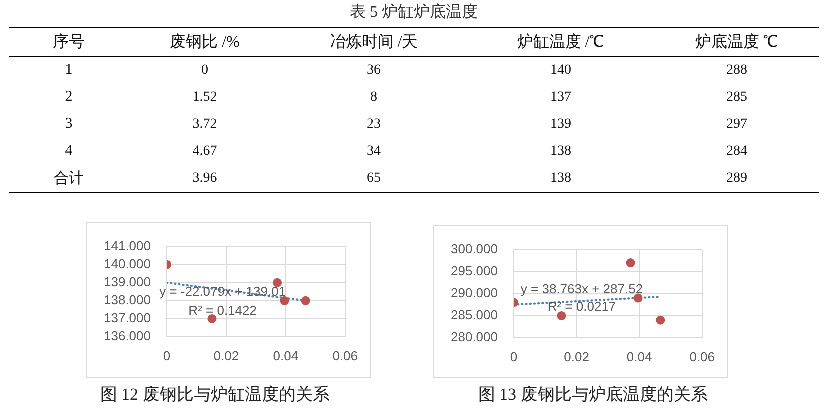  Describe the element at coordinates (222, 310) in the screenshot. I see `annotation: R² = 0.1422` at that location.